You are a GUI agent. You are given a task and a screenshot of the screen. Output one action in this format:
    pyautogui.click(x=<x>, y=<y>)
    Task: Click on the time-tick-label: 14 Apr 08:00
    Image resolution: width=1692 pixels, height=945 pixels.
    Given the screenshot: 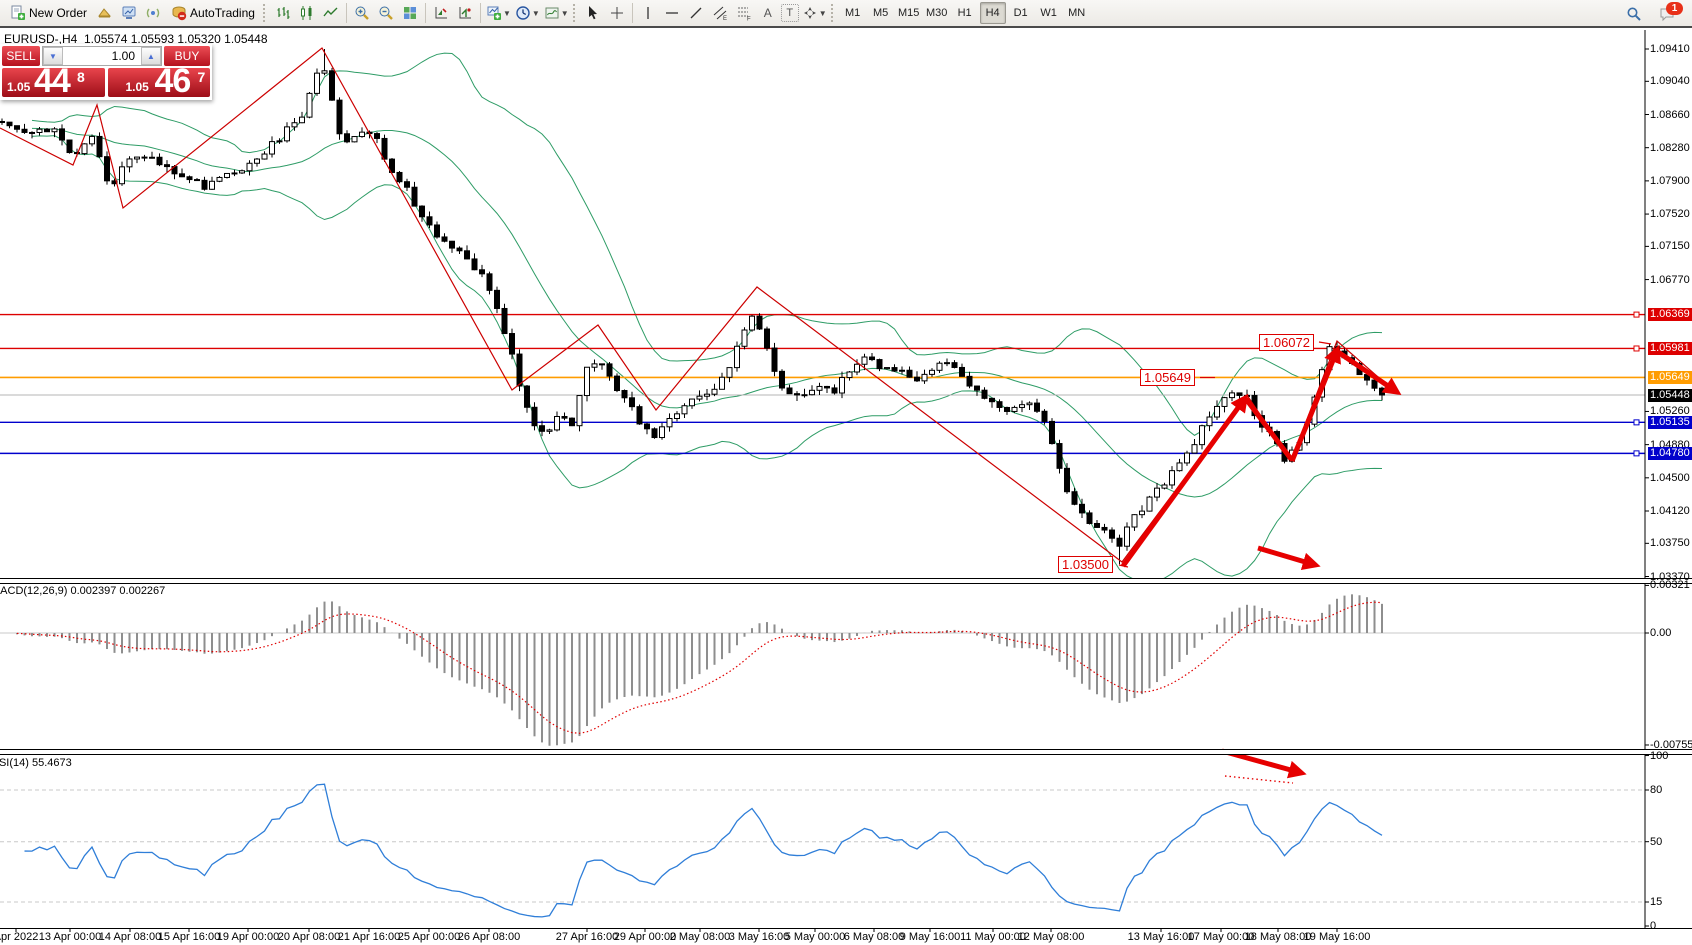 What is the action you would take?
    pyautogui.click(x=130, y=937)
    